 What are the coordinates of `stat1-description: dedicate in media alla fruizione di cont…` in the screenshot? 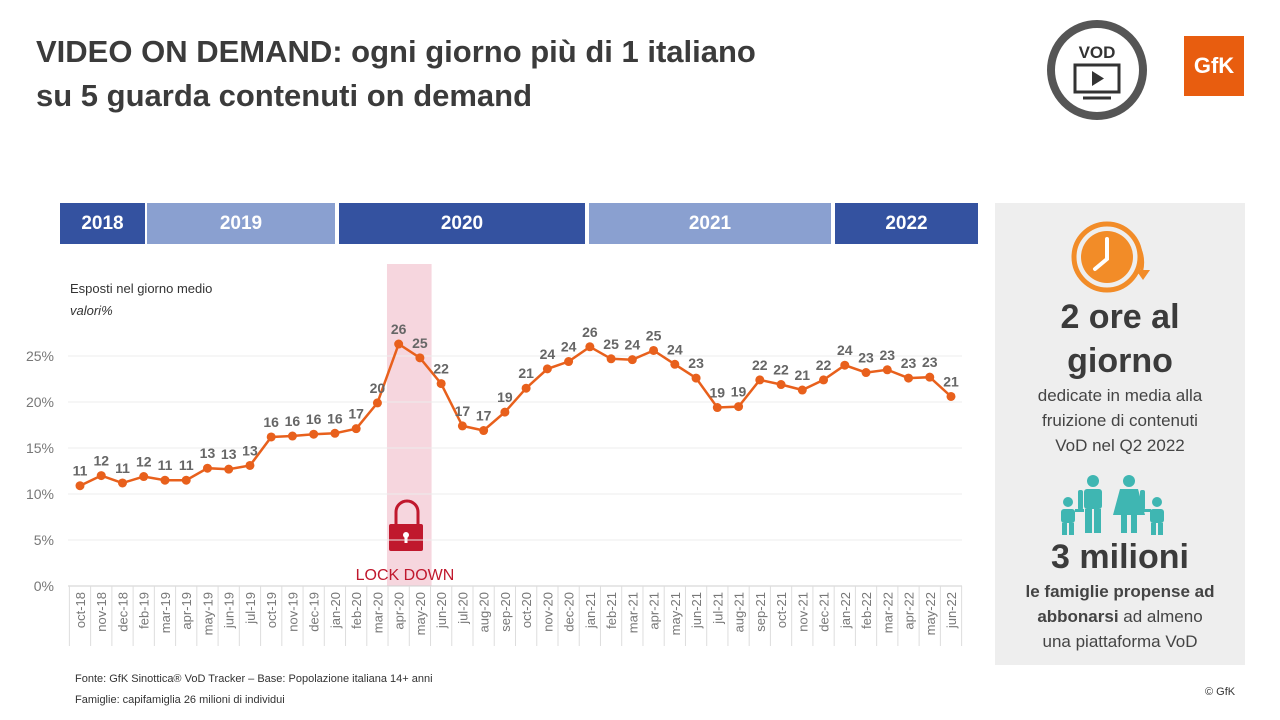 It's located at (1120, 420).